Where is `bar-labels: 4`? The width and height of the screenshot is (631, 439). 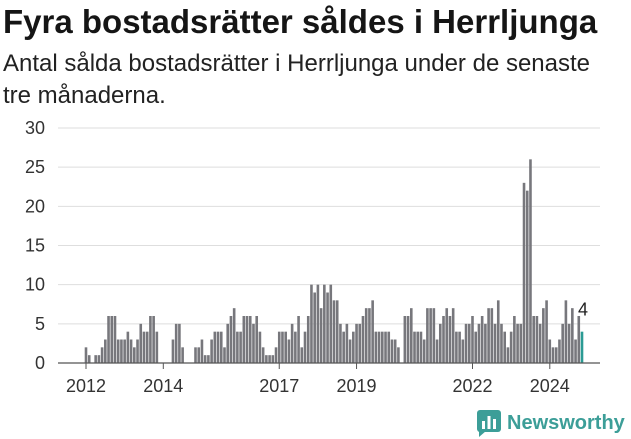
bar-labels: 4 is located at coordinates (583, 310).